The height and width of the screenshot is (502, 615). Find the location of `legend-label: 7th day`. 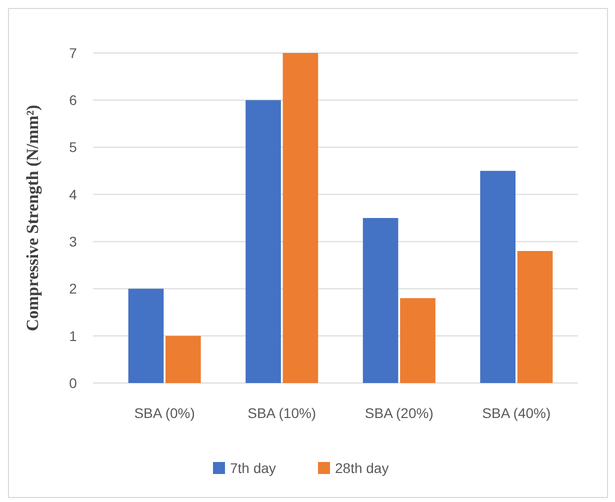

legend-label: 7th day is located at coordinates (253, 468).